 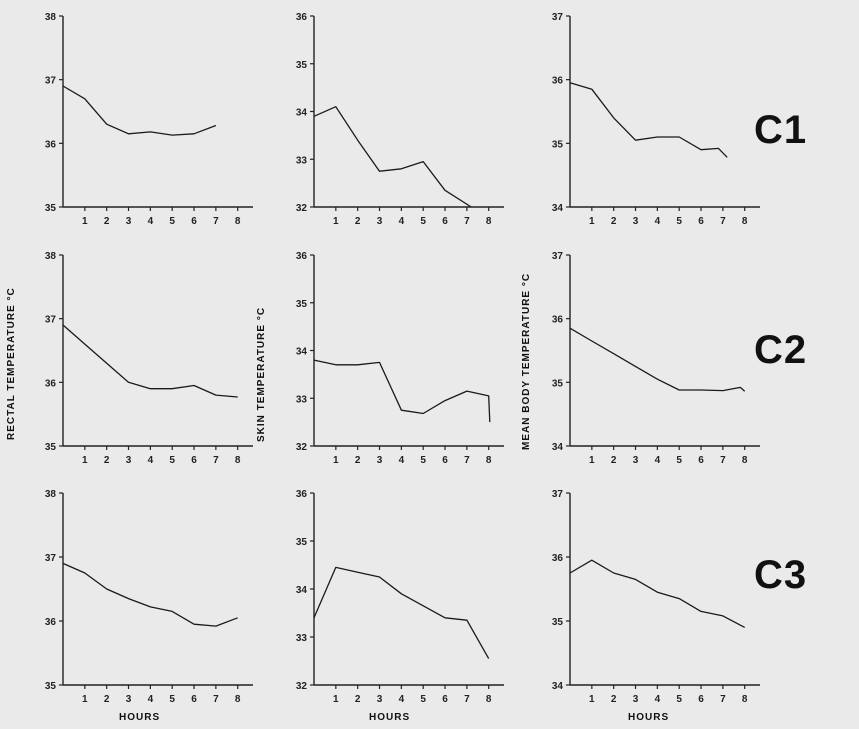 What do you see at coordinates (781, 350) in the screenshot?
I see `row-label-c2: C2` at bounding box center [781, 350].